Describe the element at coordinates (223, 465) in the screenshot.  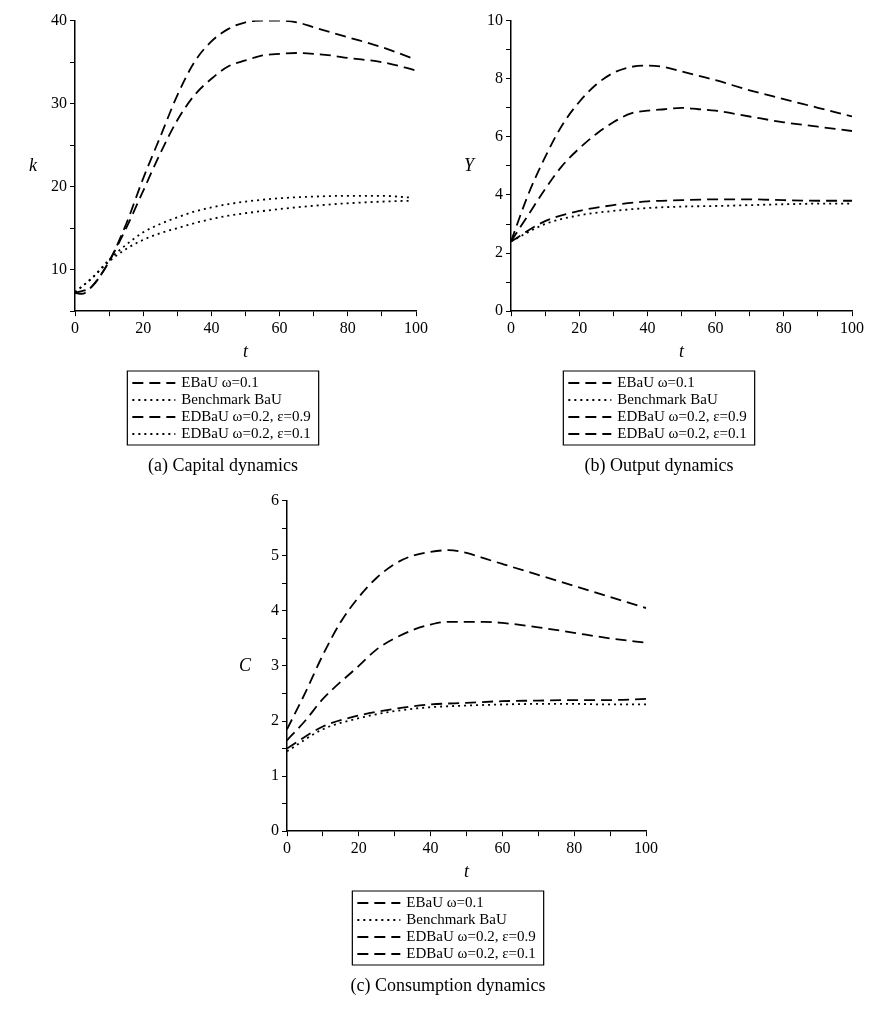
I see `text: (a) Capital dynamics` at that location.